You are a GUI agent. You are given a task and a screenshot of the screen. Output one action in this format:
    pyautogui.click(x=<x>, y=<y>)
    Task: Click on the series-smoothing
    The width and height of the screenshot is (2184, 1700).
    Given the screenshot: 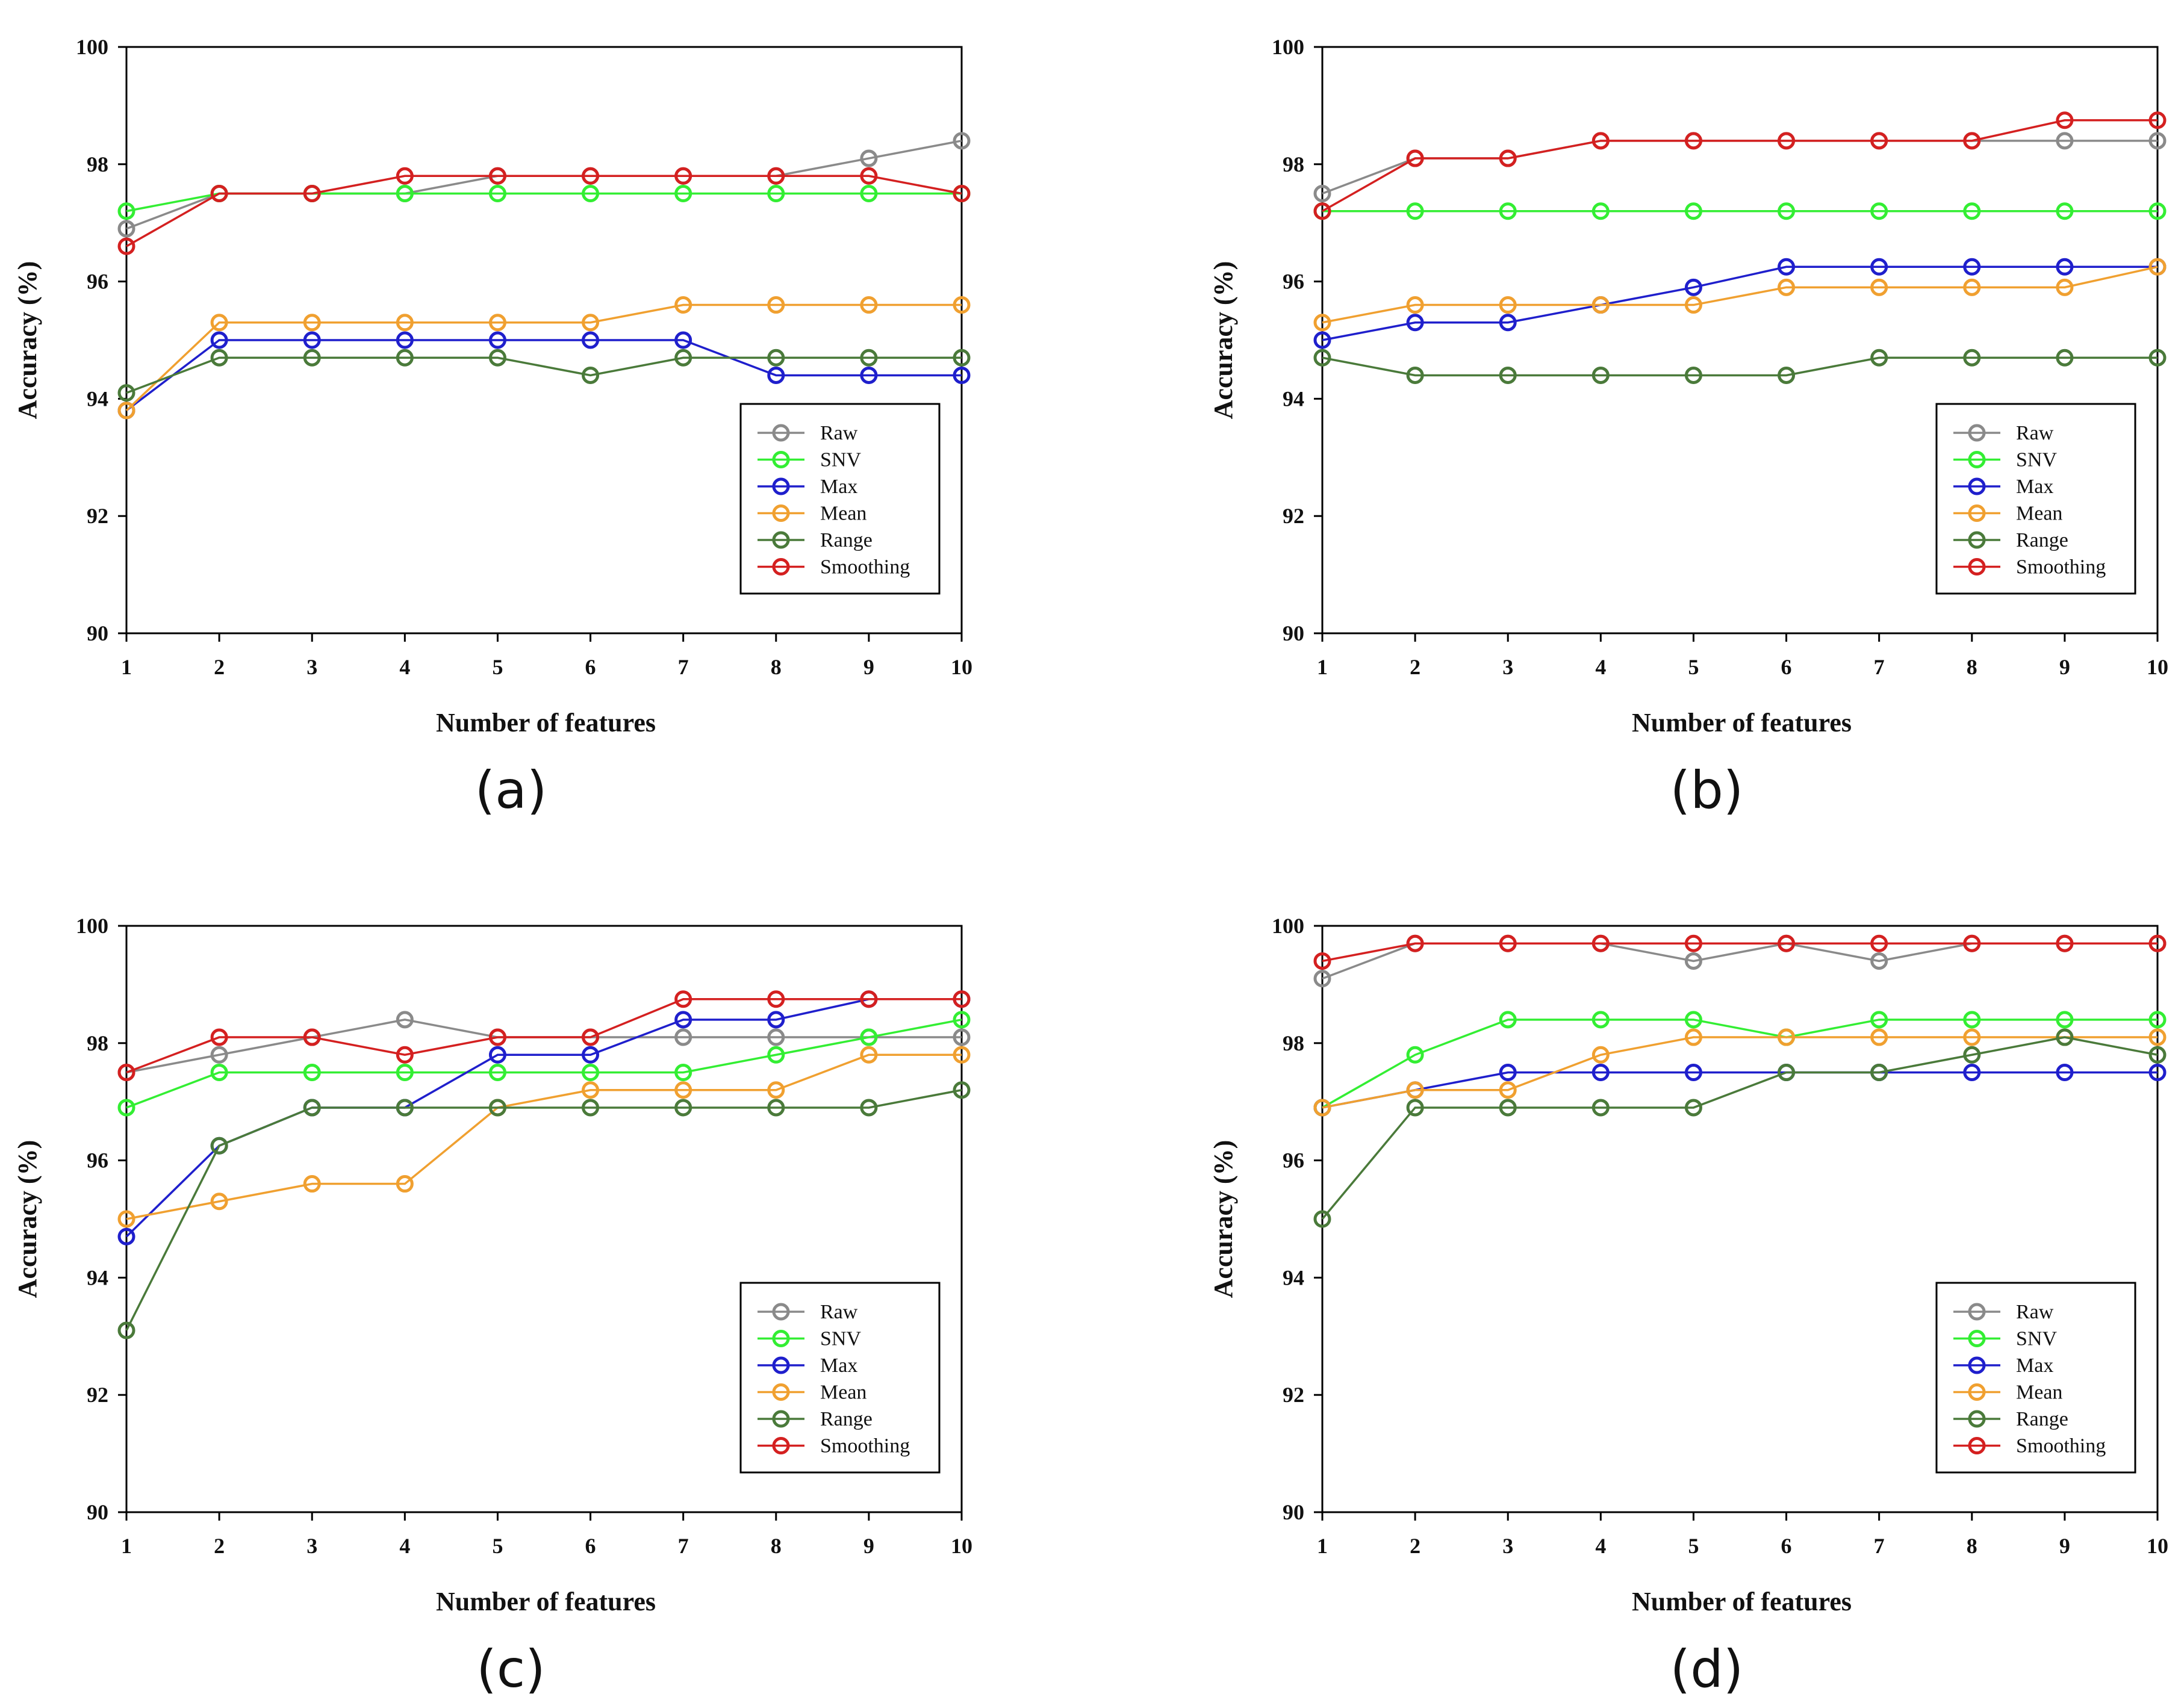 What is the action you would take?
    pyautogui.click(x=1740, y=165)
    